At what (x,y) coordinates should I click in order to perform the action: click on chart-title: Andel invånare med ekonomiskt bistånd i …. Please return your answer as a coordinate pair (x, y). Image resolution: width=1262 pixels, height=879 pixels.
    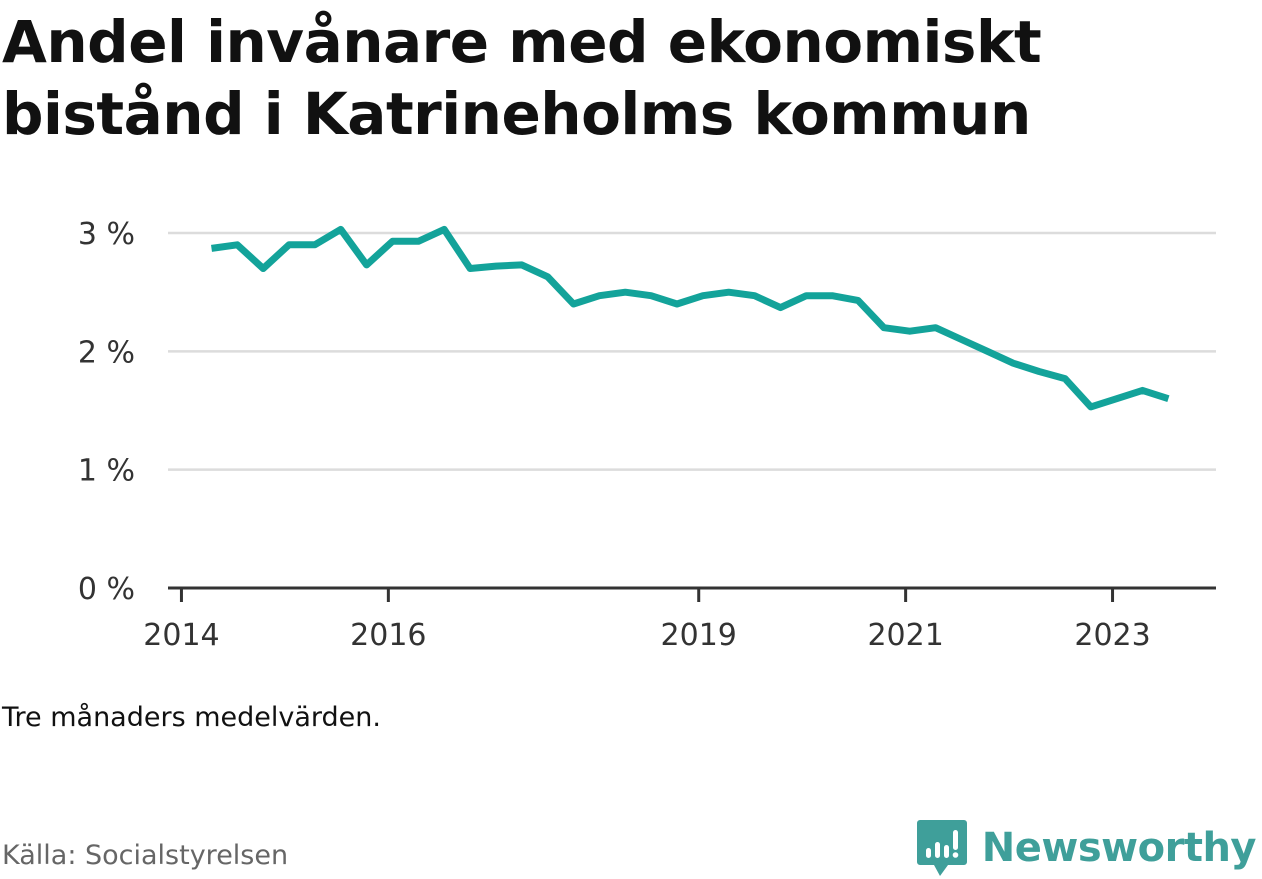
    Looking at the image, I should click on (522, 78).